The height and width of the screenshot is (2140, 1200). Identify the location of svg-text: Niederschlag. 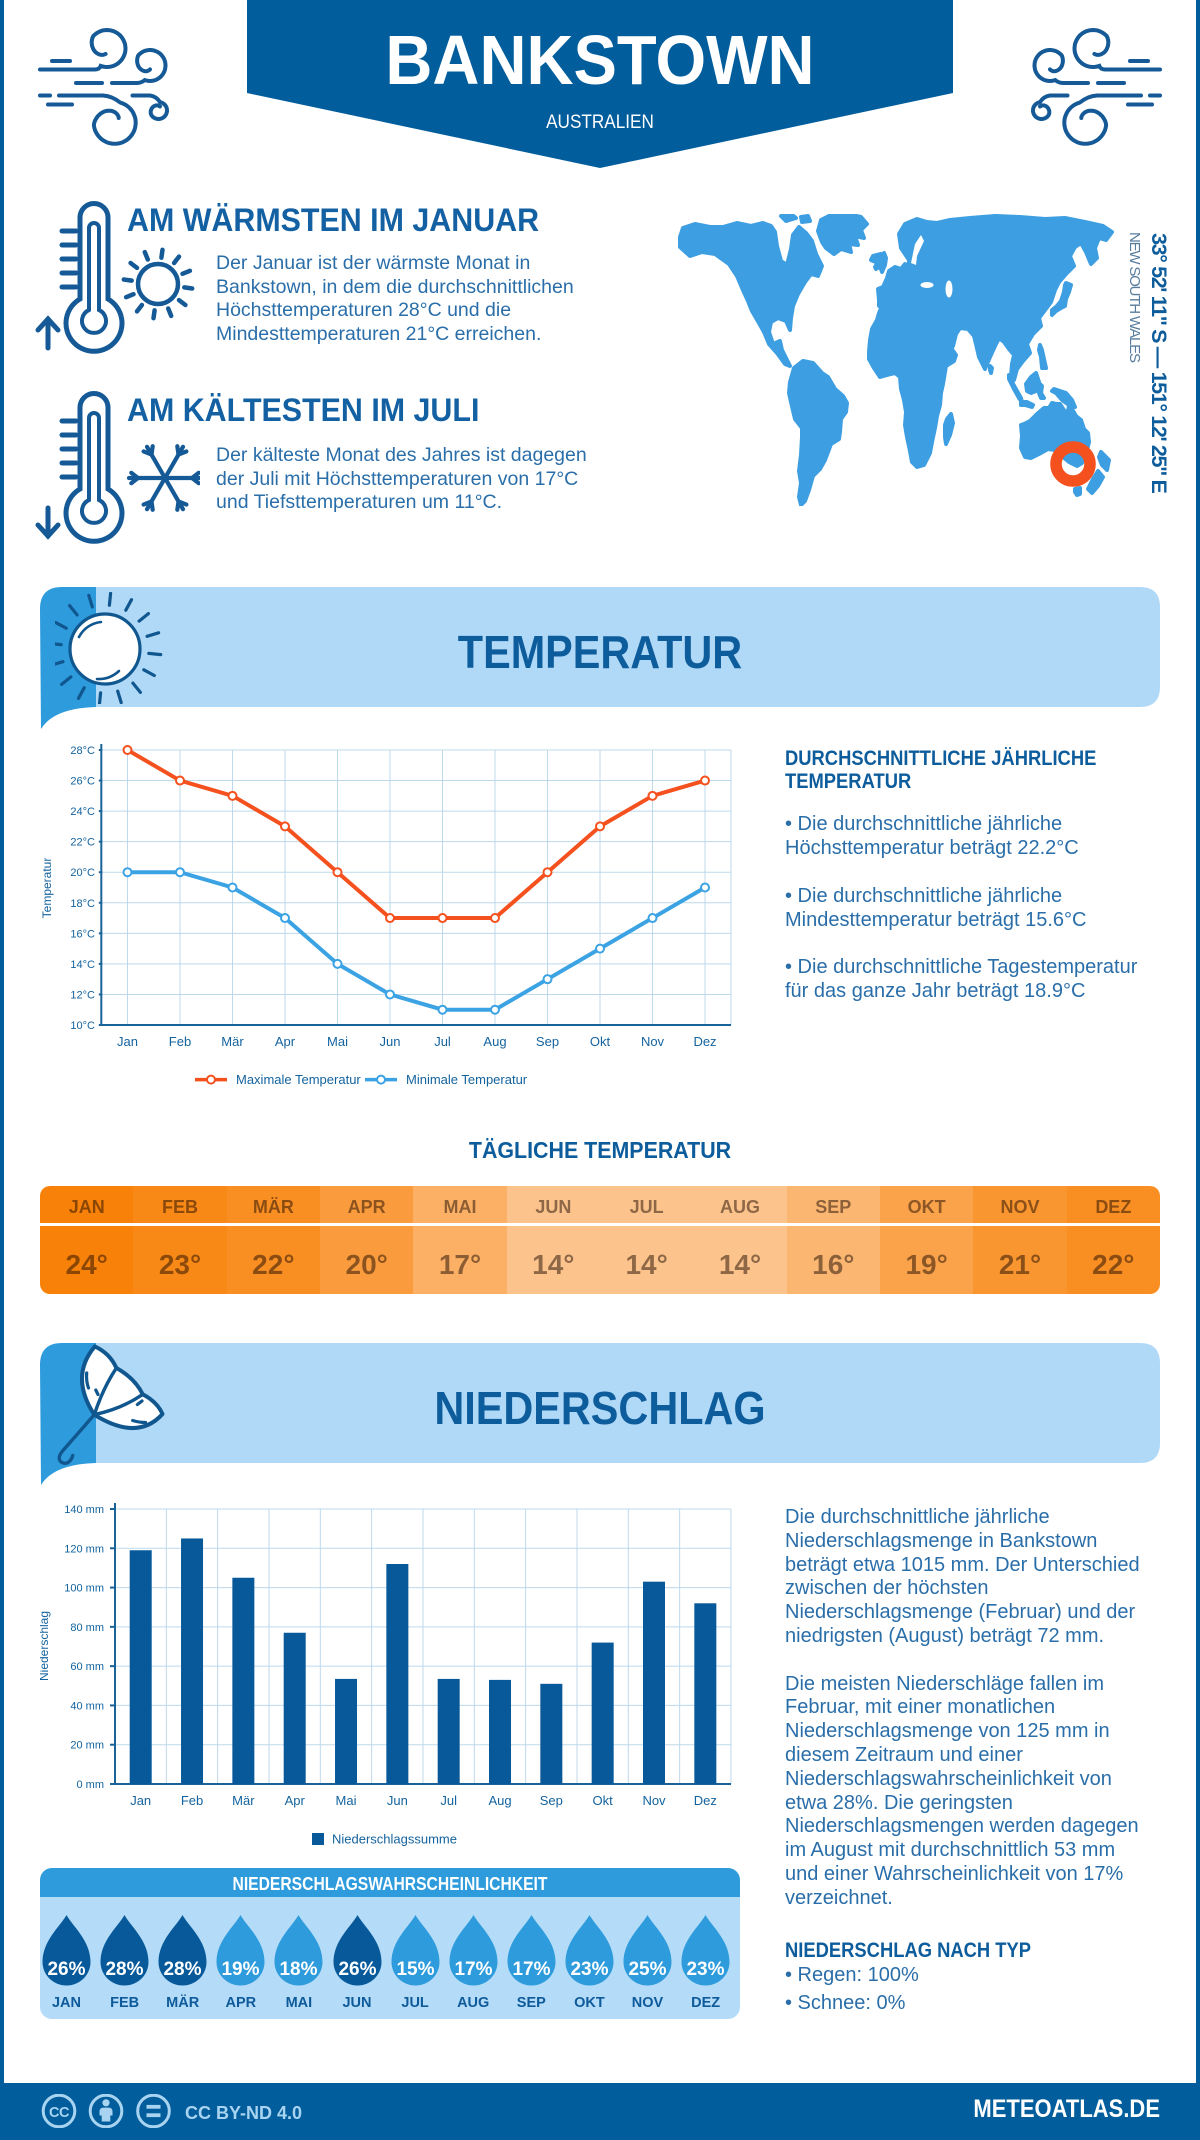
(45, 1646).